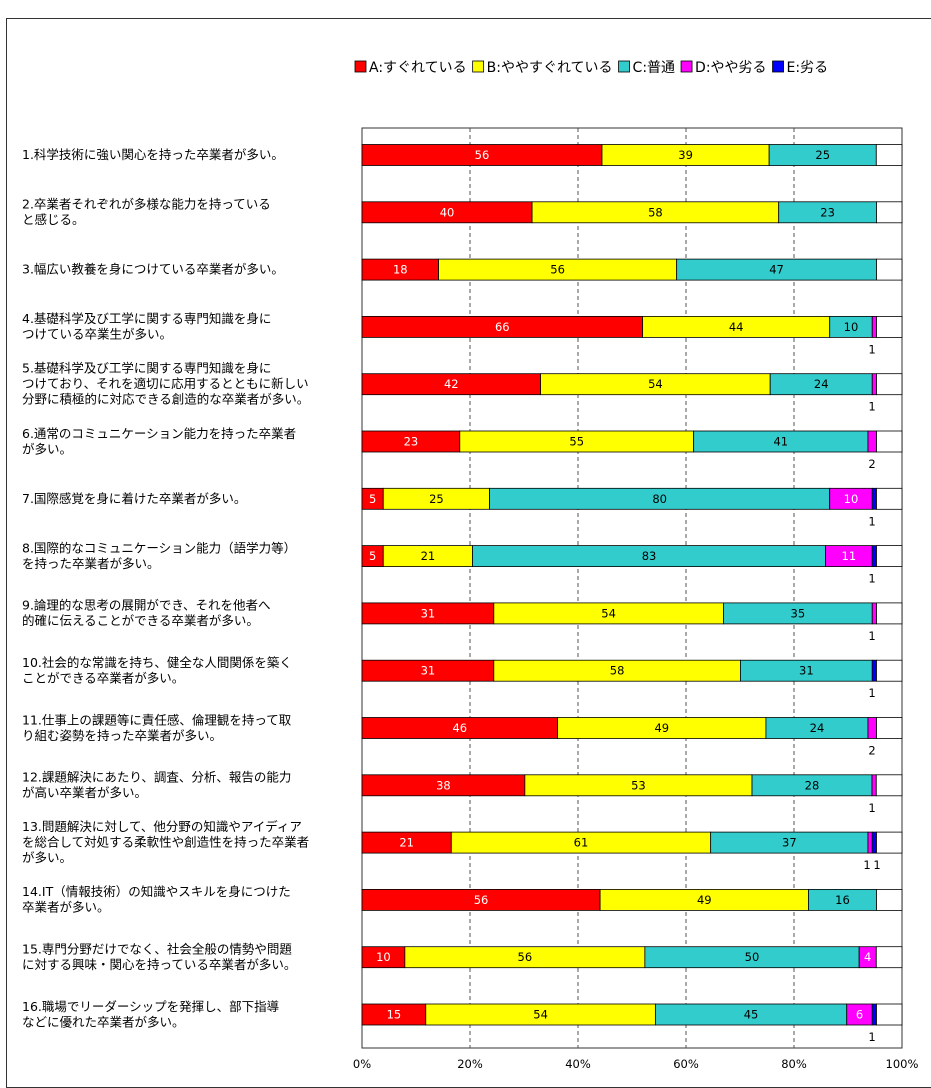  What do you see at coordinates (842, 900) in the screenshot?
I see `data-label: 16` at bounding box center [842, 900].